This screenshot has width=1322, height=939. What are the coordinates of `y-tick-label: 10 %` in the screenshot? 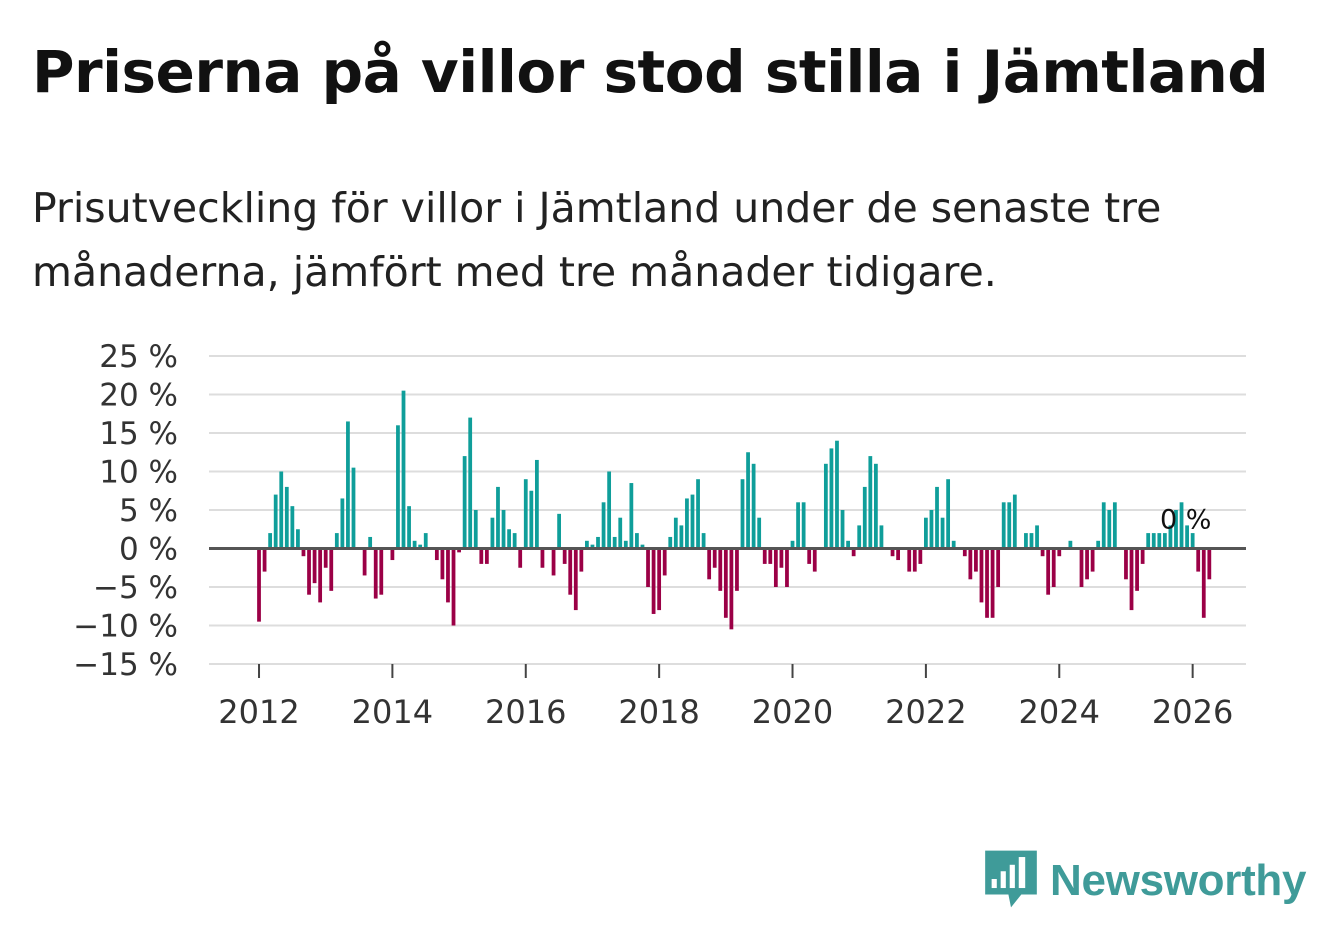 It's located at (138, 473).